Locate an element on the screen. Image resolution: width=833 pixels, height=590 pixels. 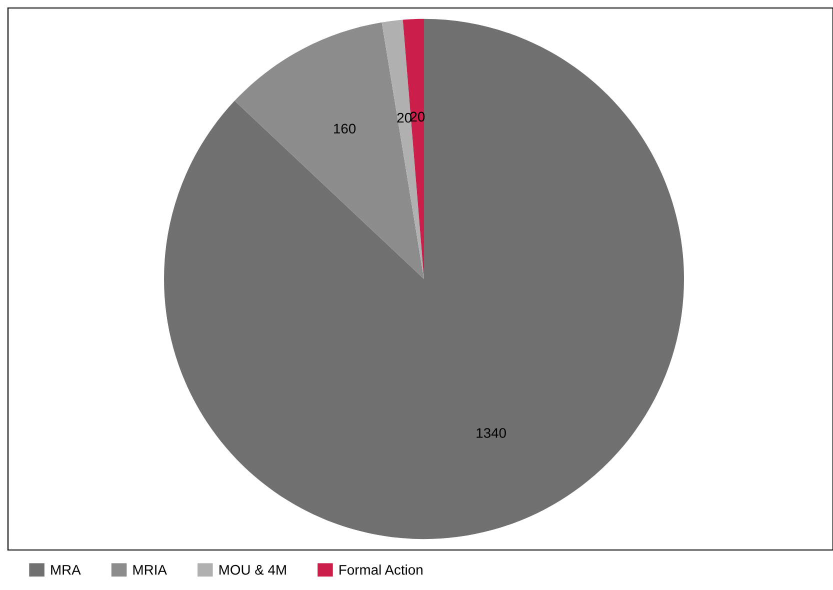
data-label: 20 is located at coordinates (417, 117).